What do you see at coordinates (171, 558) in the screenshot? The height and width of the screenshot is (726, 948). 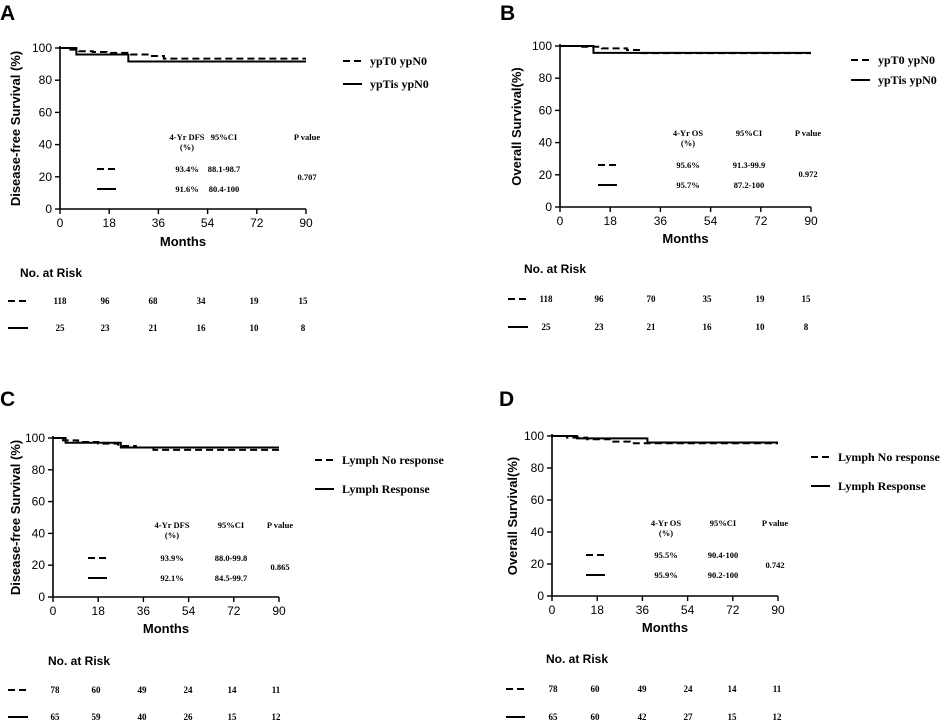 I see `stats-estimate: 93.9%` at bounding box center [171, 558].